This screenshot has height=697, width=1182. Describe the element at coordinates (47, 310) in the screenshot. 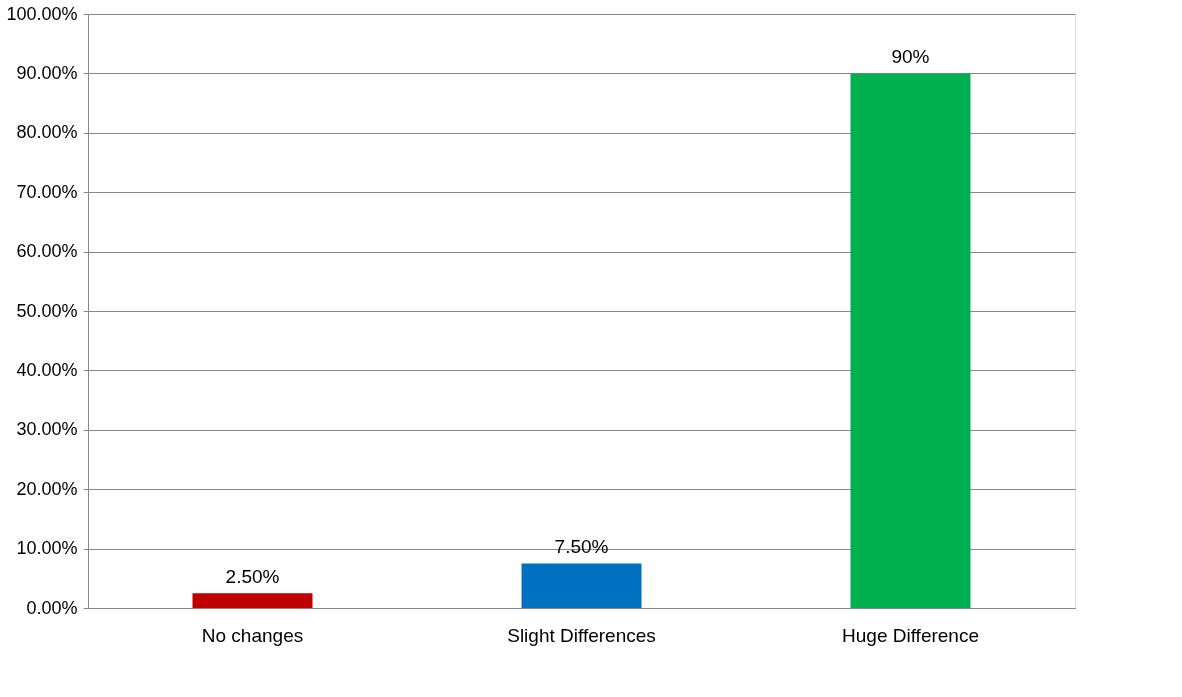

I see `y-tick-label: 50.00%` at that location.